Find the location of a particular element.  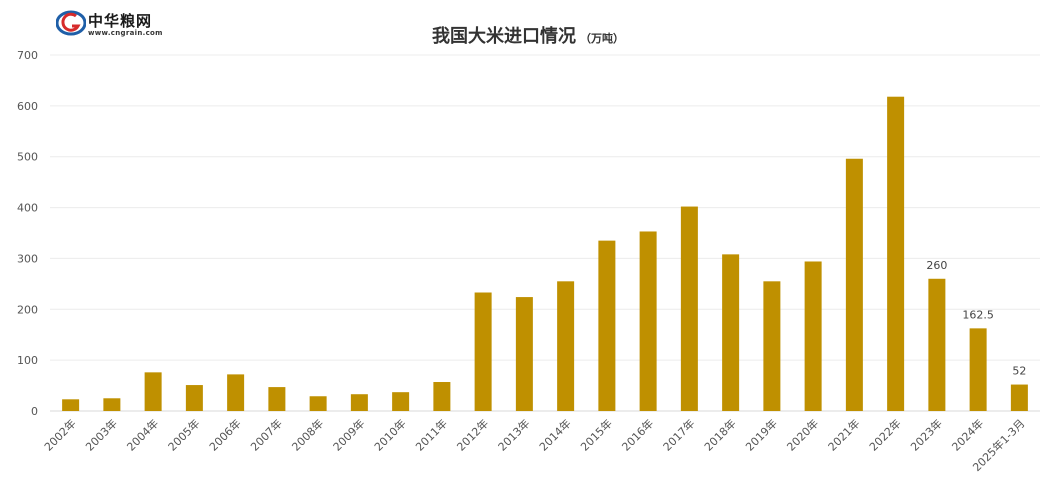

x-tick-label: 2011年 is located at coordinates (431, 434).